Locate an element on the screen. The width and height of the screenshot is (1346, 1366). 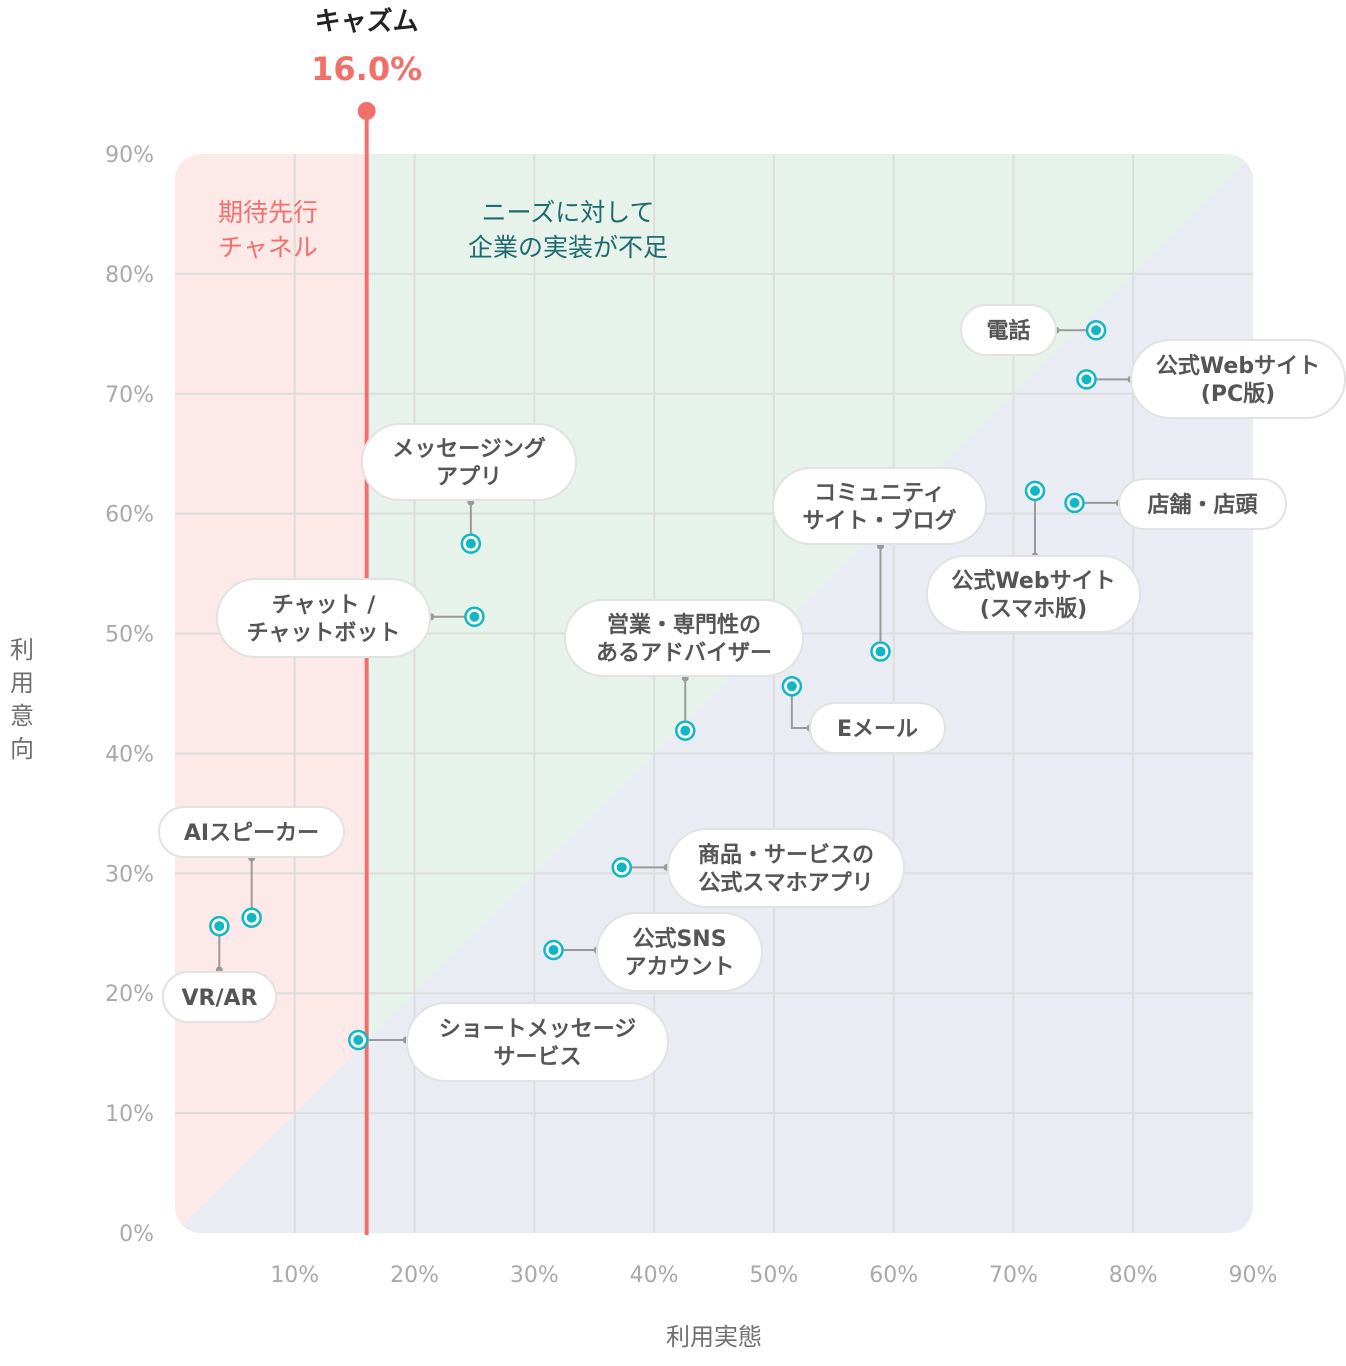
point-label-line: 公式スマホアプリ is located at coordinates (785, 883).